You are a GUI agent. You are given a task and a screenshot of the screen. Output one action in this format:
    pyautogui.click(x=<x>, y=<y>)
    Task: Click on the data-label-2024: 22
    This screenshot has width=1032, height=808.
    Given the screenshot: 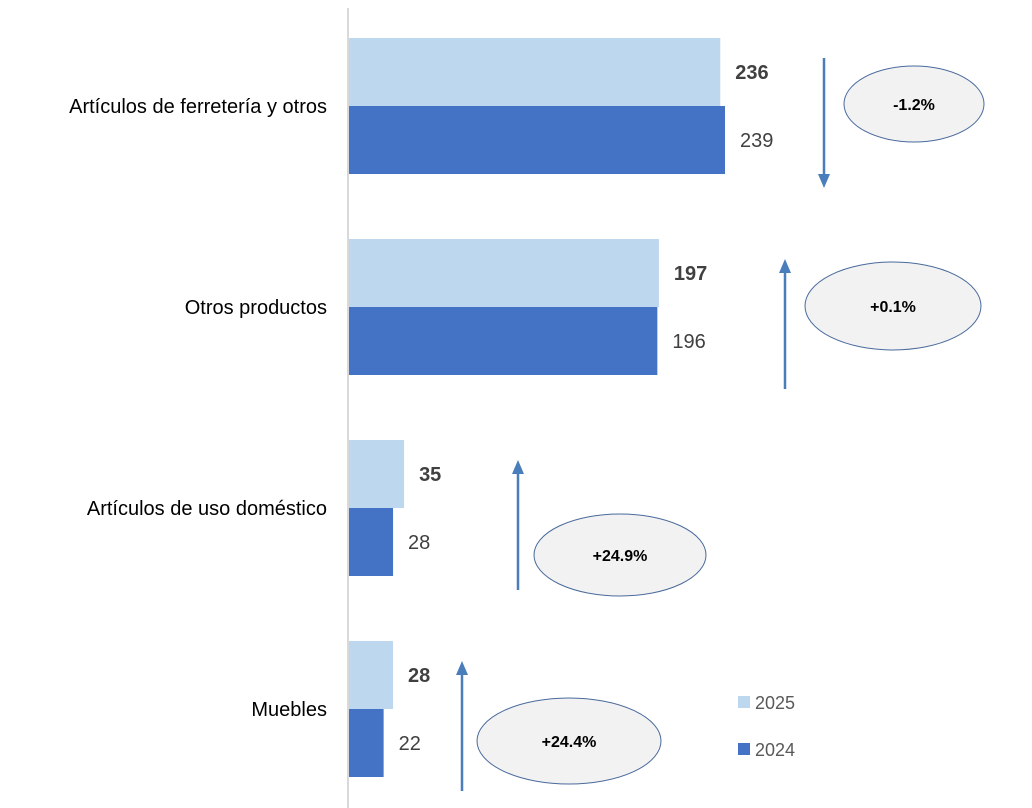 What is the action you would take?
    pyautogui.click(x=410, y=744)
    